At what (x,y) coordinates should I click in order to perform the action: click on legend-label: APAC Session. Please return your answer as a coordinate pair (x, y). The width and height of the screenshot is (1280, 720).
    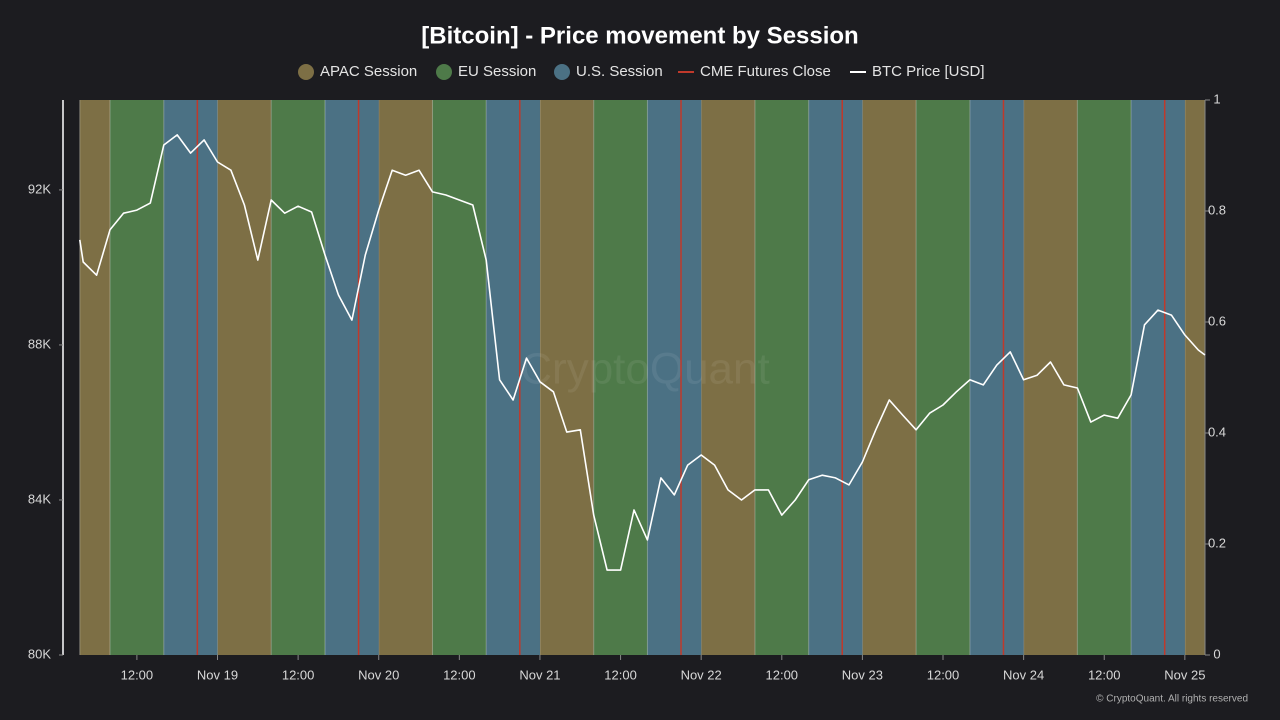
    Looking at the image, I should click on (368, 71).